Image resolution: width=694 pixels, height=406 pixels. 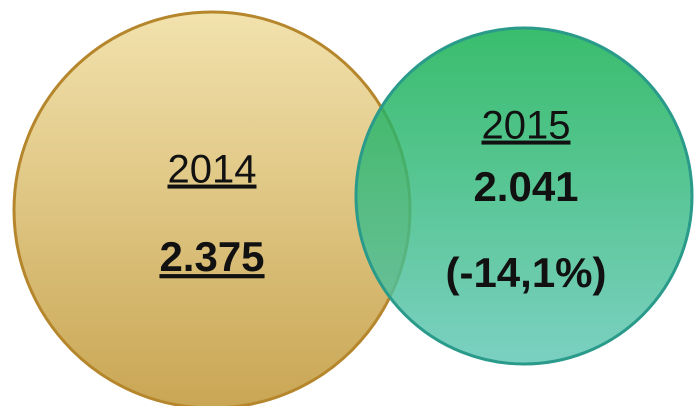 I want to click on value-label: 2.375, so click(x=211, y=256).